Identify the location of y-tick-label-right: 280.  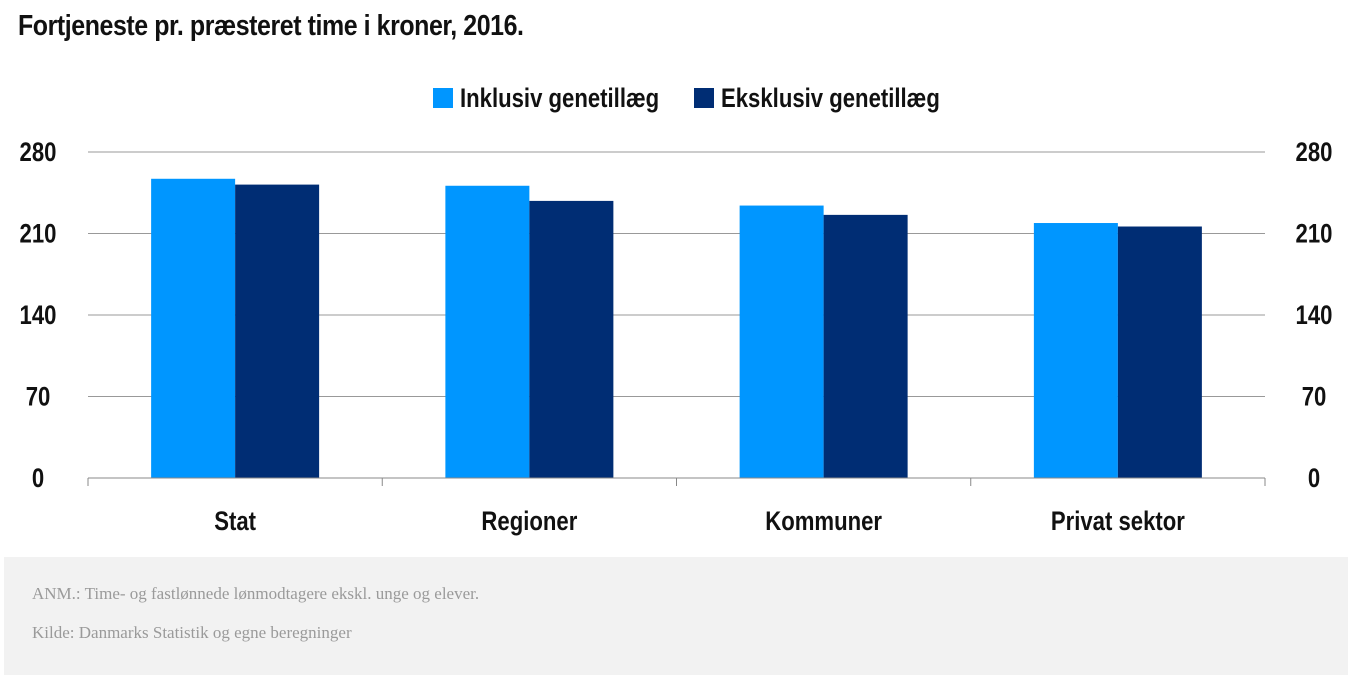
(1314, 153).